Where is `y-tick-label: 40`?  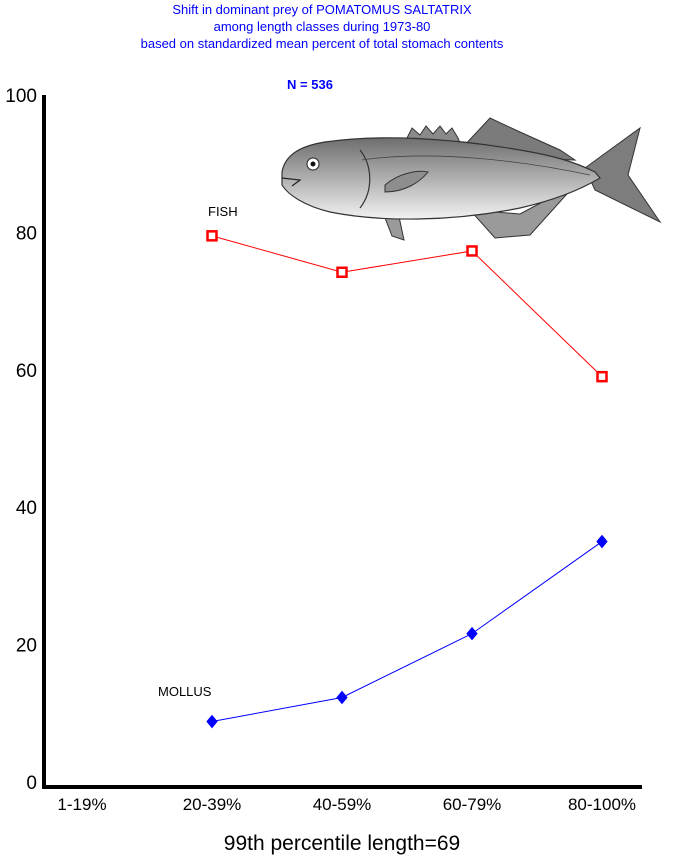 y-tick-label: 40 is located at coordinates (26, 508).